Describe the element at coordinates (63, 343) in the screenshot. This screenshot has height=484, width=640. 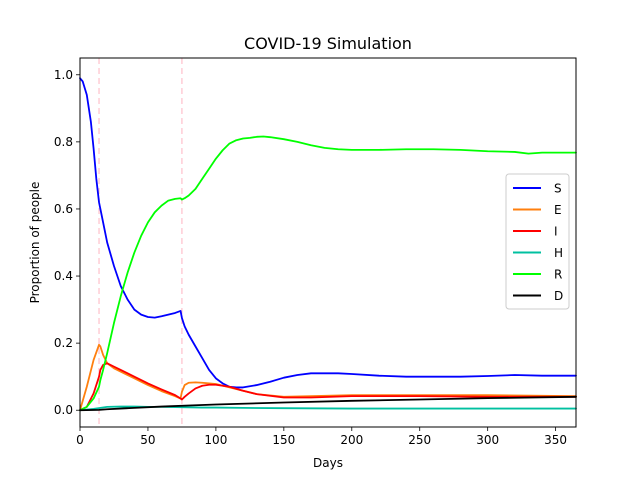
I see `y-tick-label: 0.2` at that location.